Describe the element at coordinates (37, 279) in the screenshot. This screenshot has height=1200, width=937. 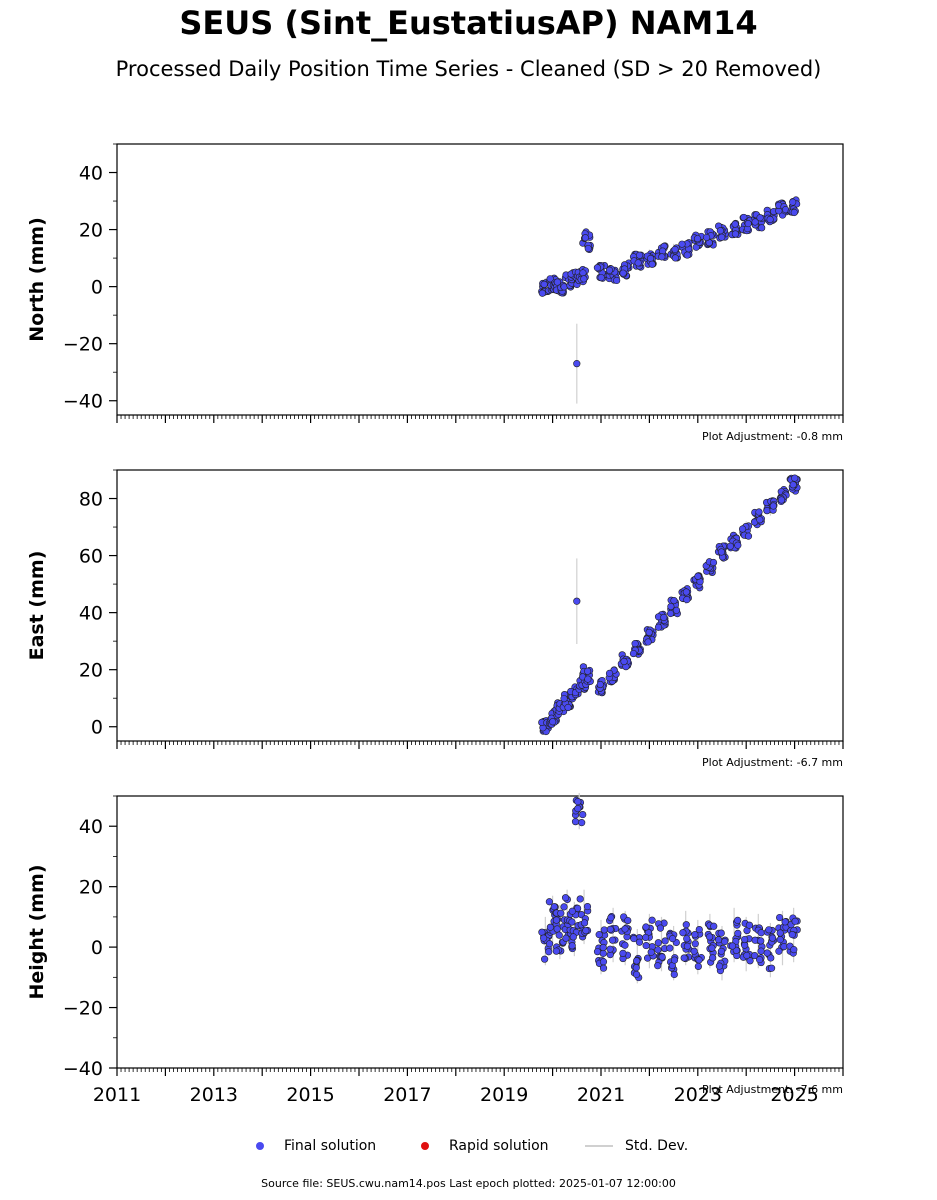
I see `y-axis-label: North (mm)` at that location.